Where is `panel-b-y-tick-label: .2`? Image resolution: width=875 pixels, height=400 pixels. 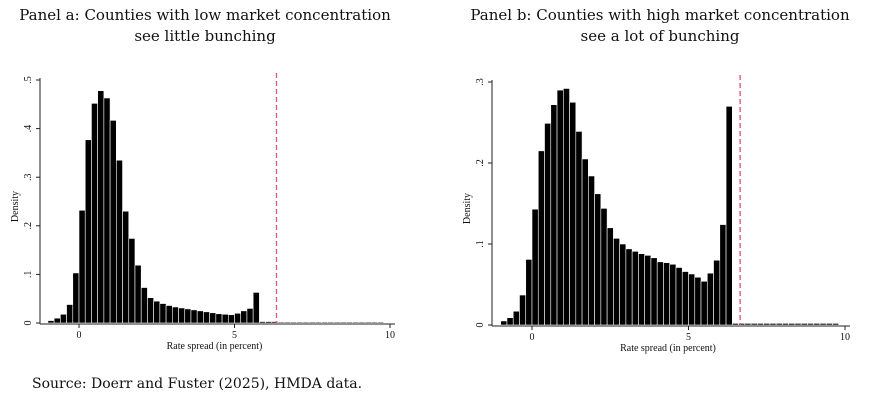
panel-b-y-tick-label: .2 is located at coordinates (480, 163).